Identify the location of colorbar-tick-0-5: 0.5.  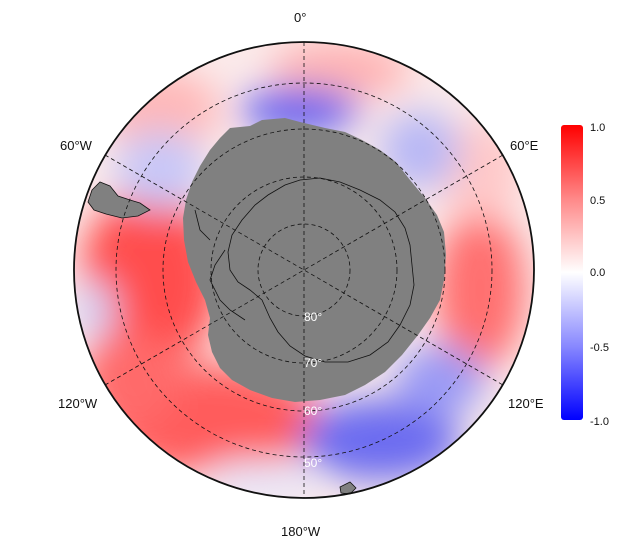
(597, 201).